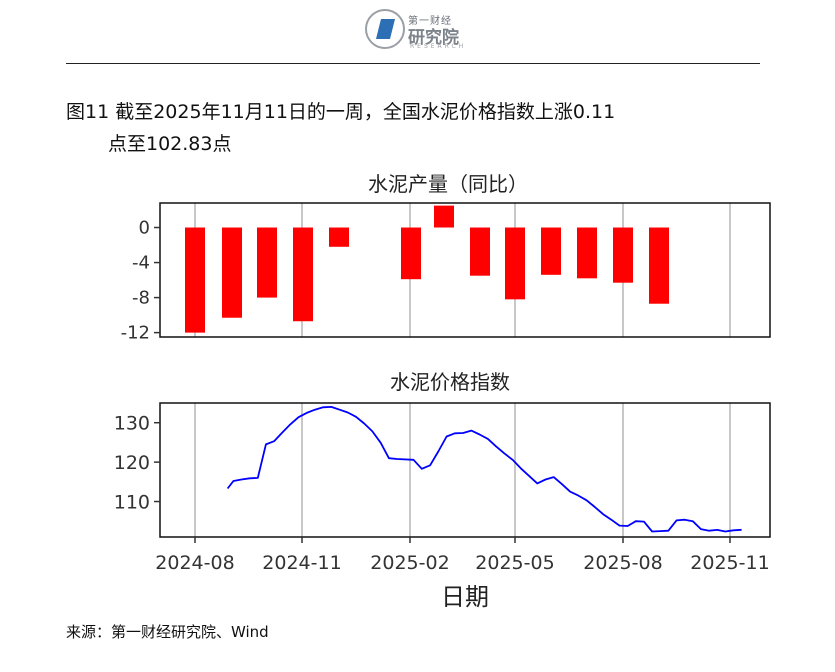 Image resolution: width=835 pixels, height=672 pixels. What do you see at coordinates (450, 382) in the screenshot?
I see `line-chart-title: 水泥价格指数` at bounding box center [450, 382].